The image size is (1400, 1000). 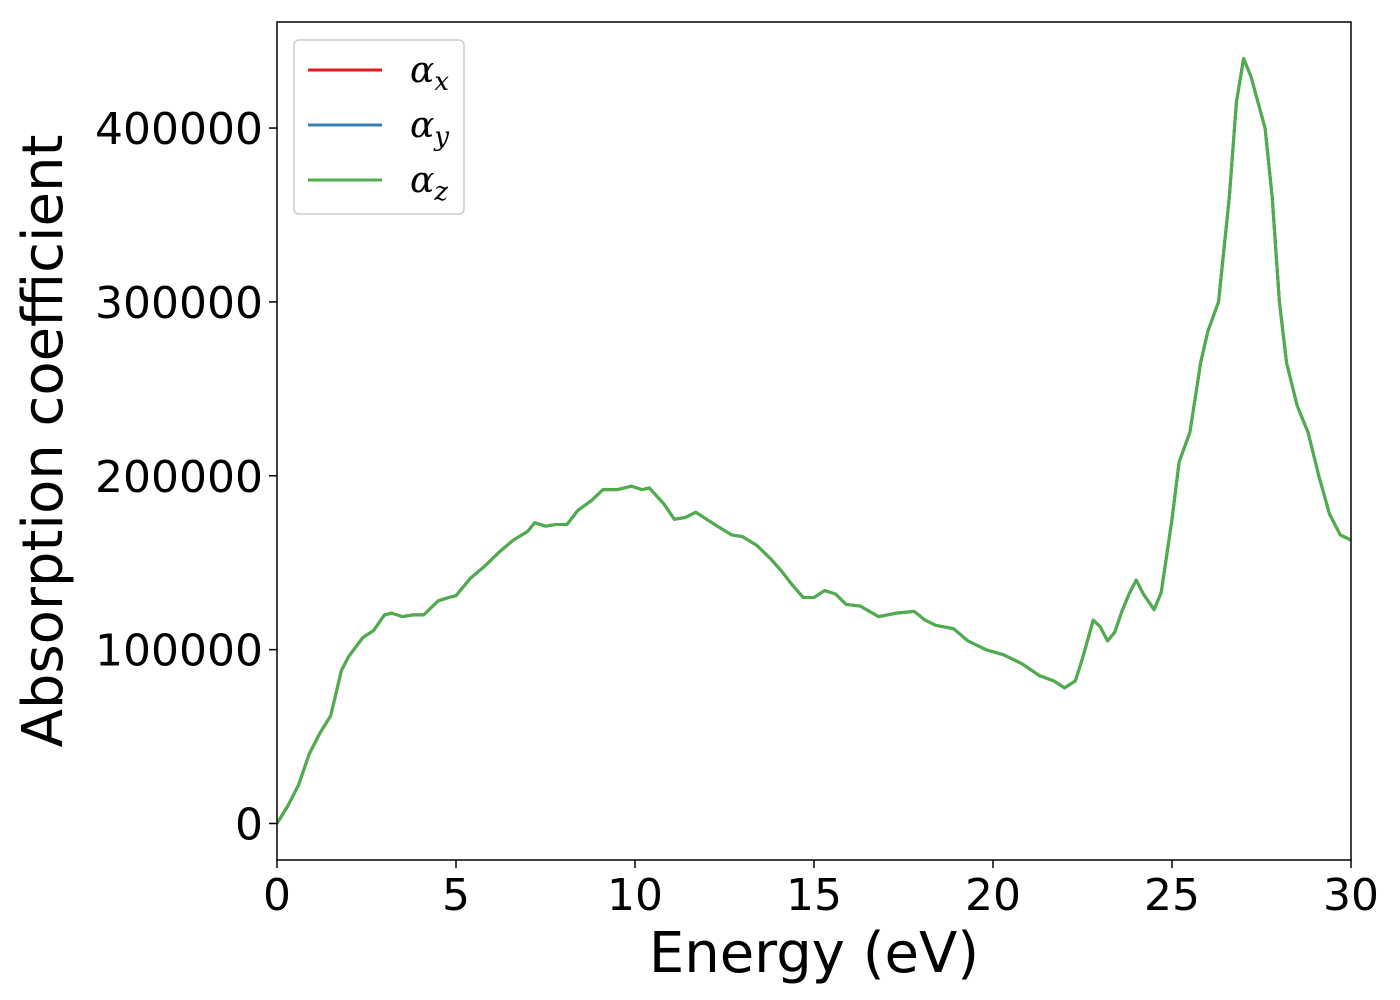 I want to click on y-tick-label: 400000, so click(x=179, y=129).